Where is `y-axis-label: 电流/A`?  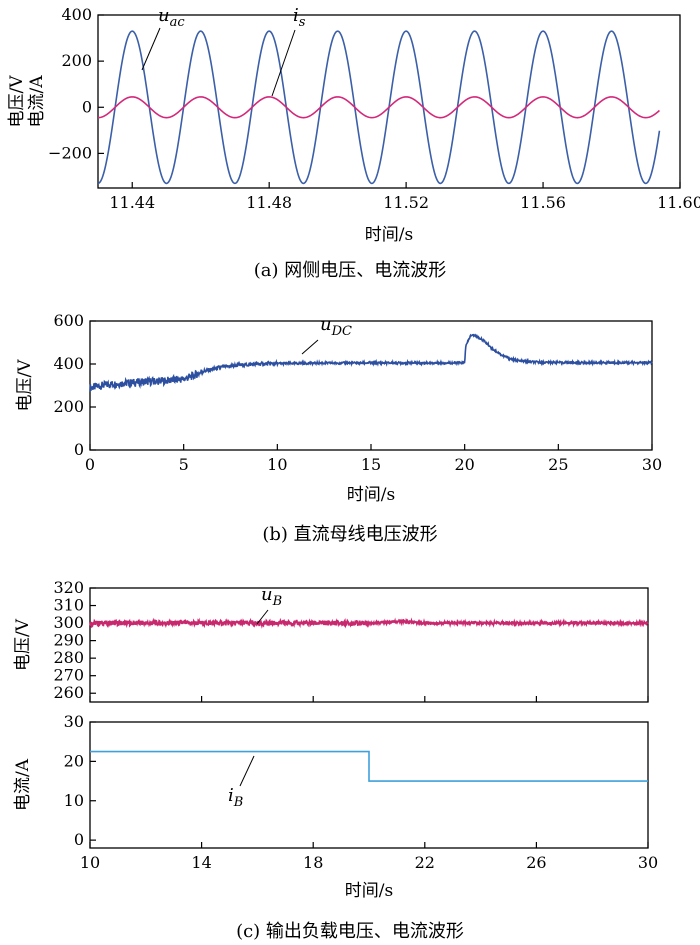 y-axis-label: 电流/A is located at coordinates (23, 784).